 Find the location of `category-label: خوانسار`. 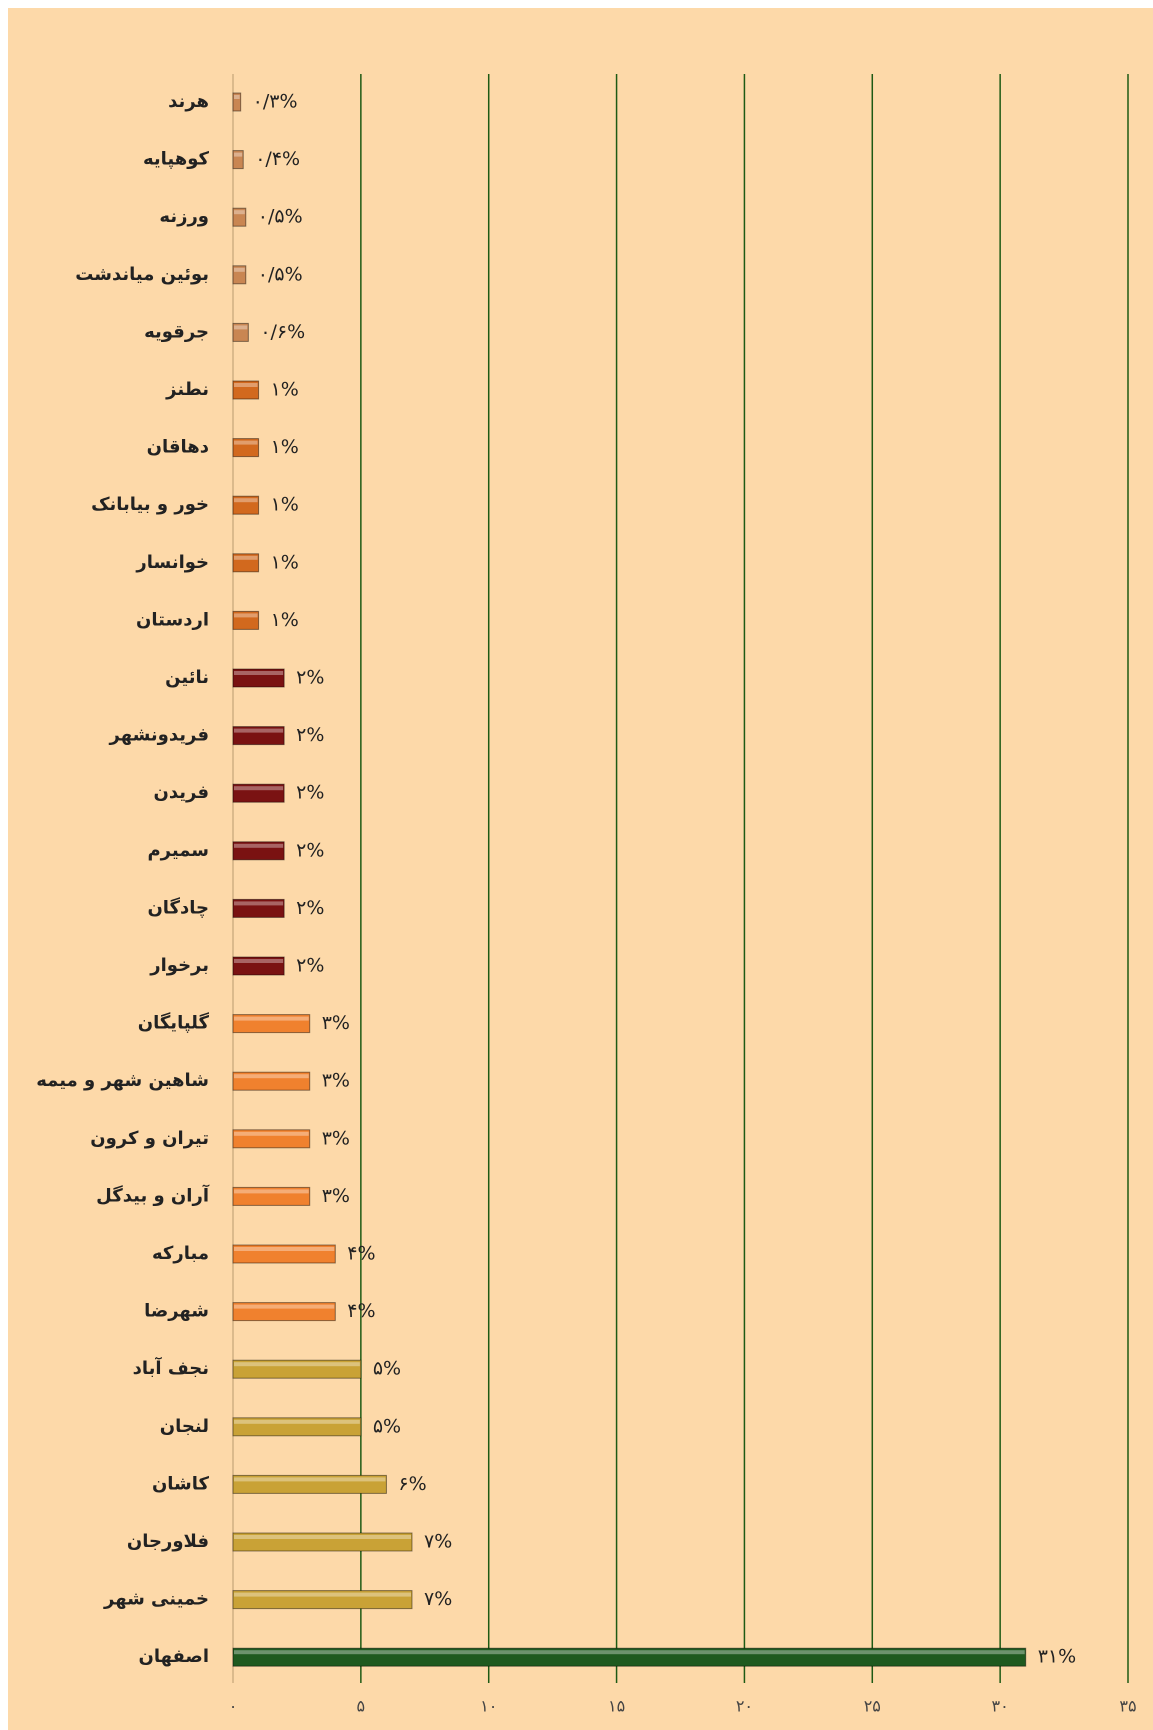

category-label: خوانسار is located at coordinates (172, 562).